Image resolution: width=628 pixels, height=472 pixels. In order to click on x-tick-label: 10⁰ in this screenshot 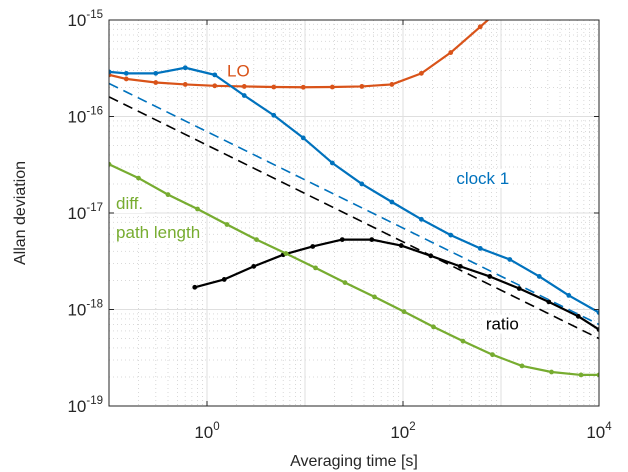, I will do `click(206, 431)`.